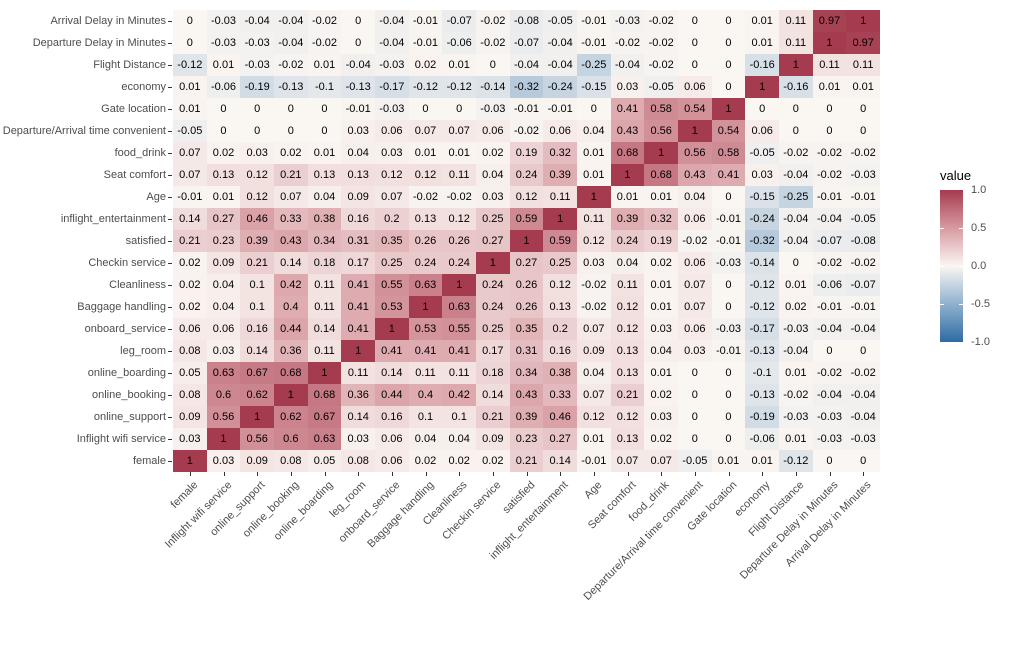 Image resolution: width=1024 pixels, height=651 pixels. I want to click on y-axis-label: Seat comfort, so click(134, 175).